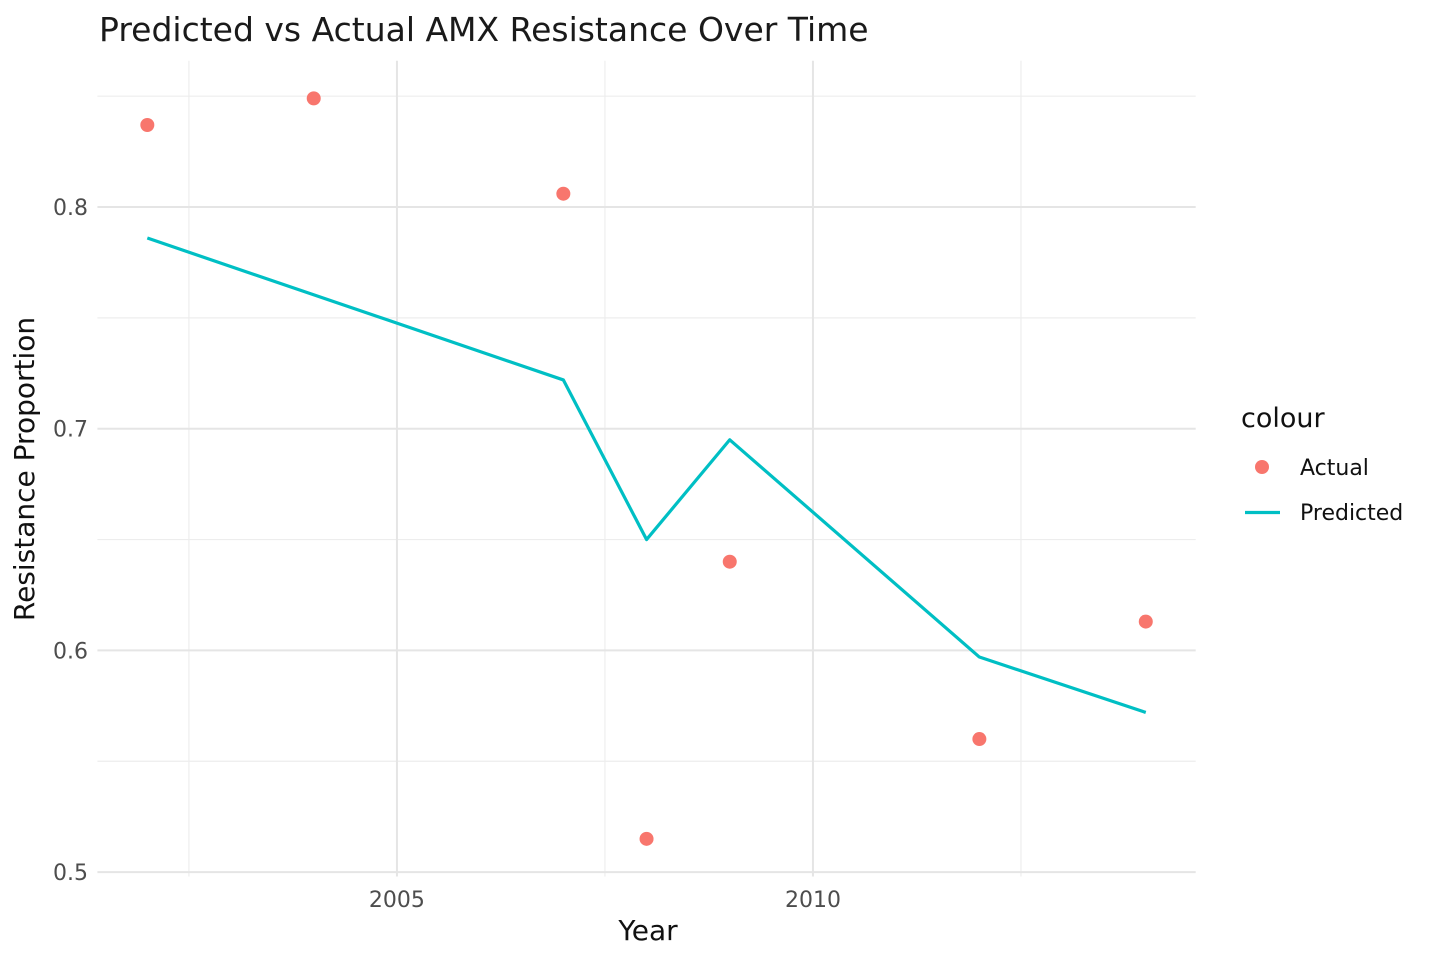 The height and width of the screenshot is (960, 1440). What do you see at coordinates (1351, 513) in the screenshot?
I see `legend-label-predicted: Predicted` at bounding box center [1351, 513].